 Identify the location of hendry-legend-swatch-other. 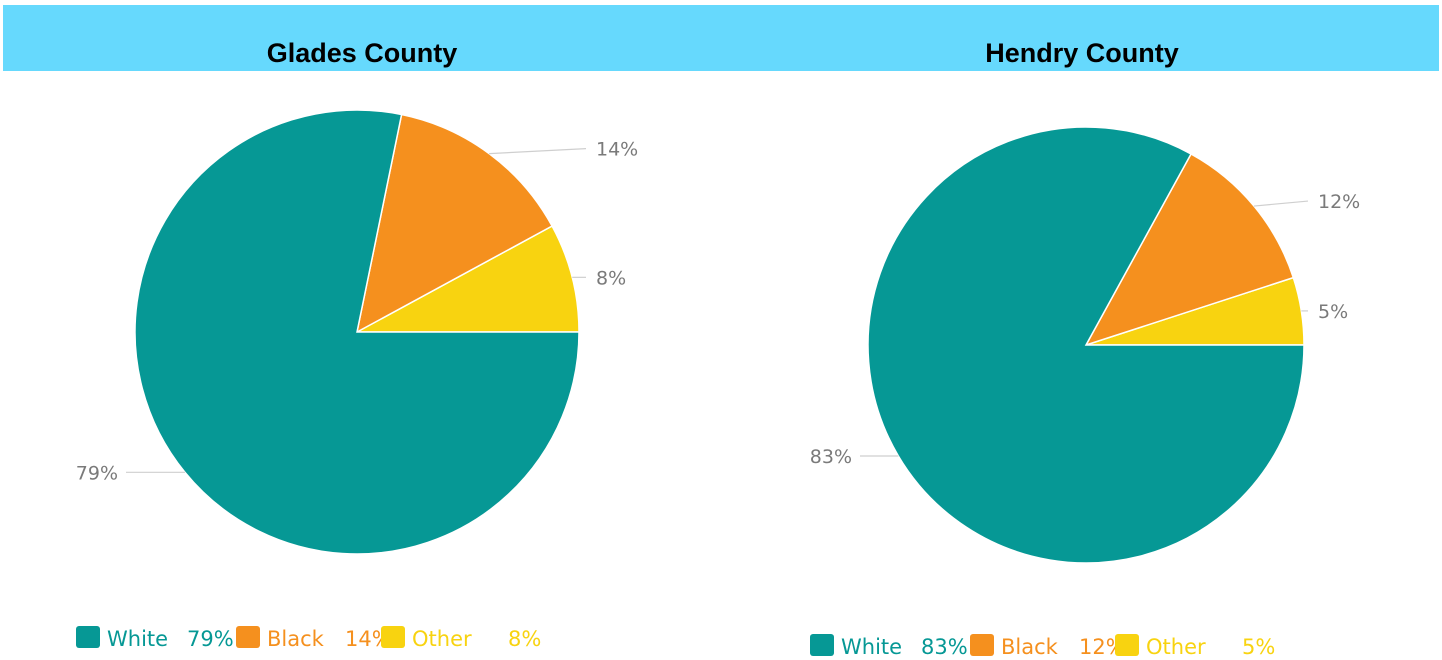
(1127, 645).